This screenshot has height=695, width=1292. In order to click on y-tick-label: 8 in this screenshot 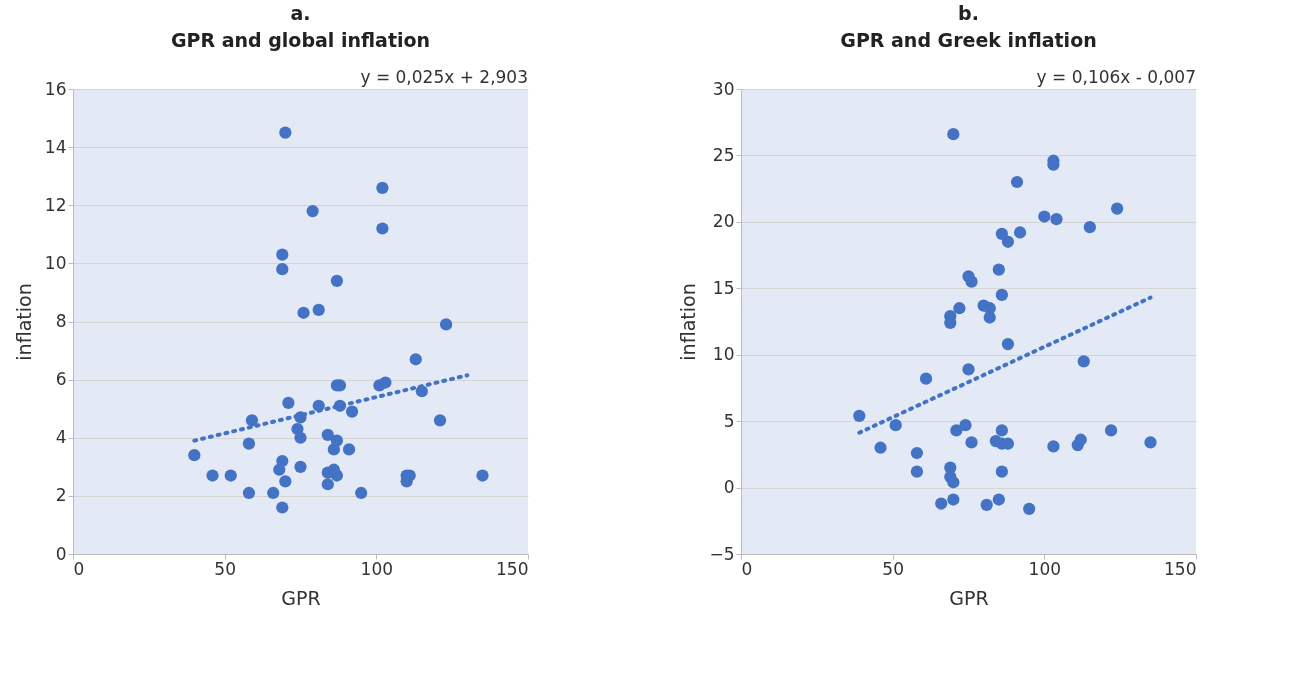, I will do `click(61, 321)`.